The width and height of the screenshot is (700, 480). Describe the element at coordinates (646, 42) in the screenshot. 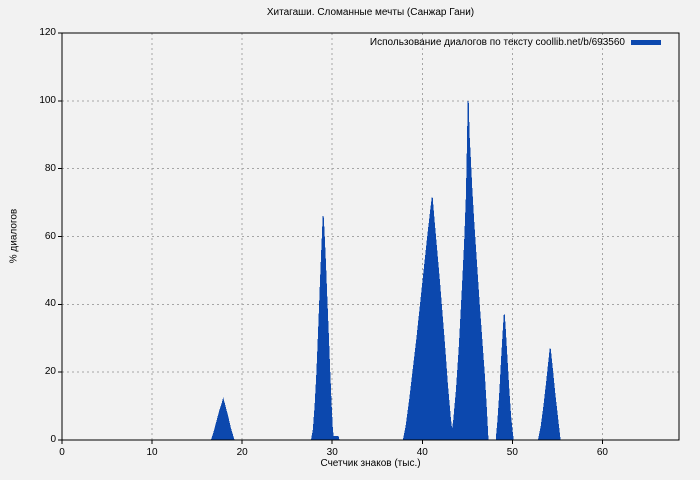

I see `legend-swatch` at that location.